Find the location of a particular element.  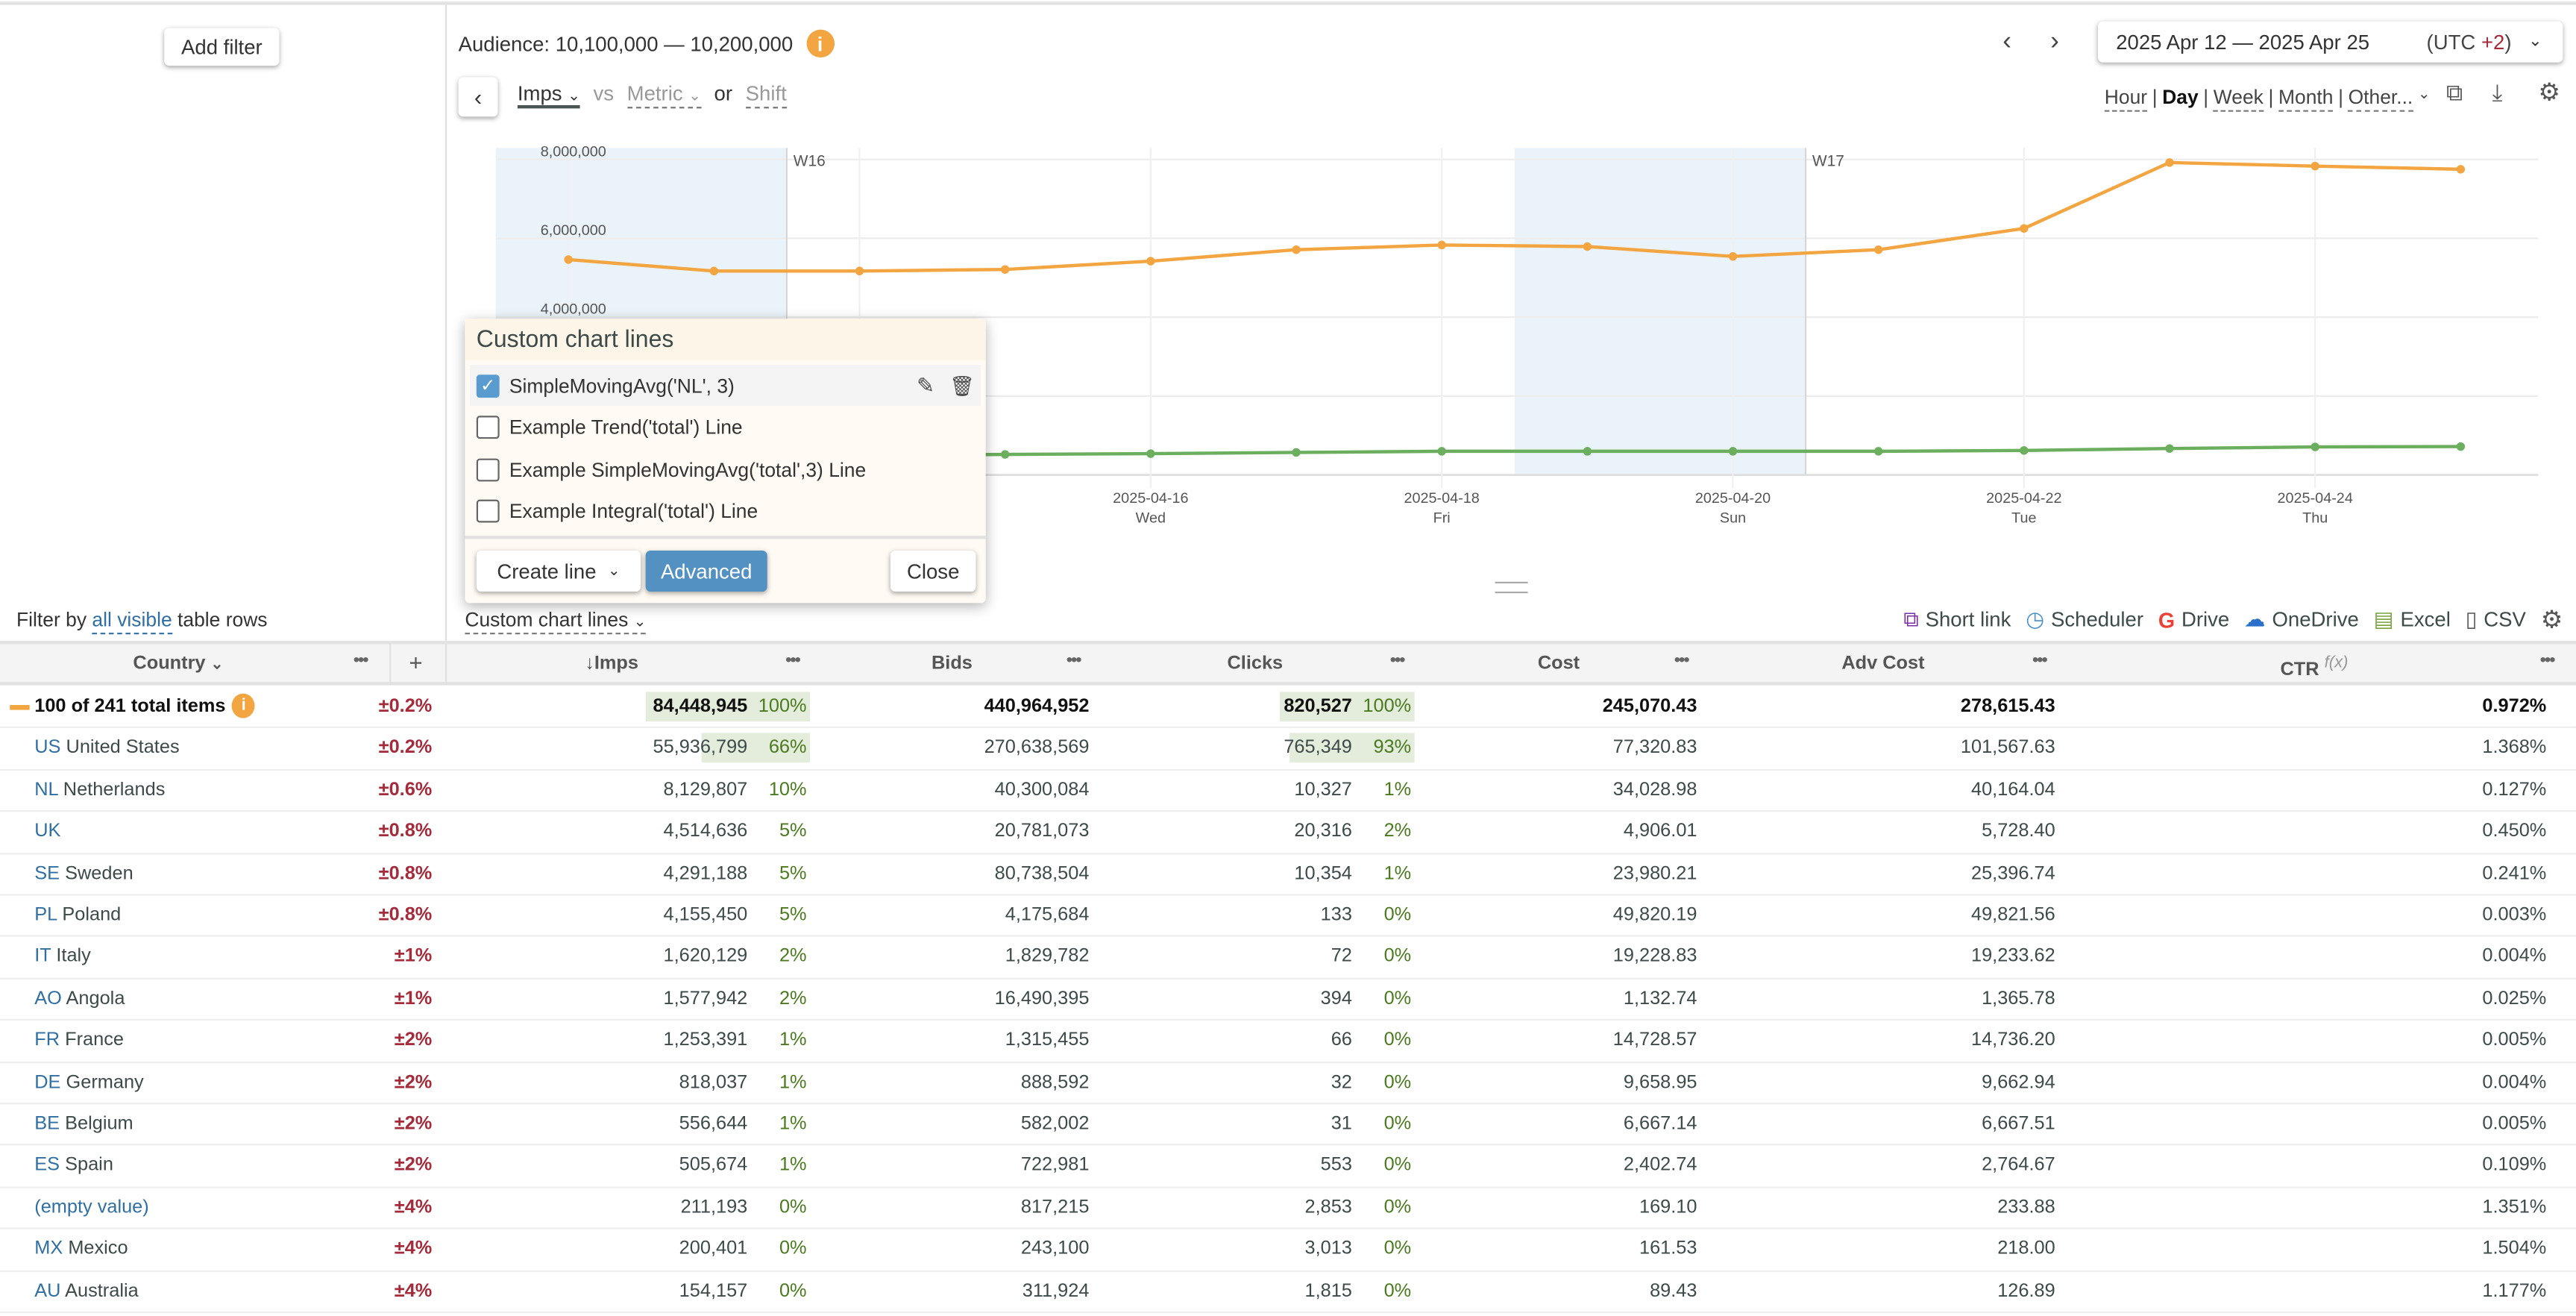

total-info-icon: i is located at coordinates (244, 705).